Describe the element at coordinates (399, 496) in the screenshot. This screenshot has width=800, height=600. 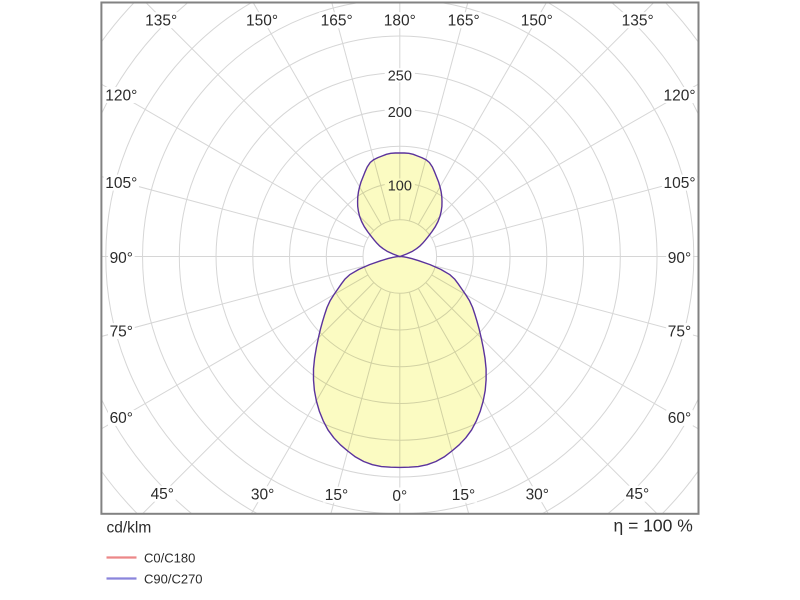
I see `svg-text: 0°` at that location.